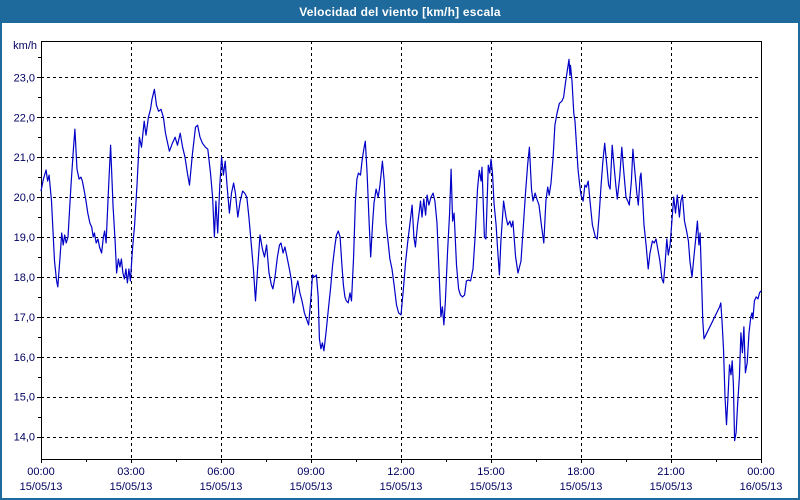  I want to click on svg-text: 18,0, so click(24, 278).